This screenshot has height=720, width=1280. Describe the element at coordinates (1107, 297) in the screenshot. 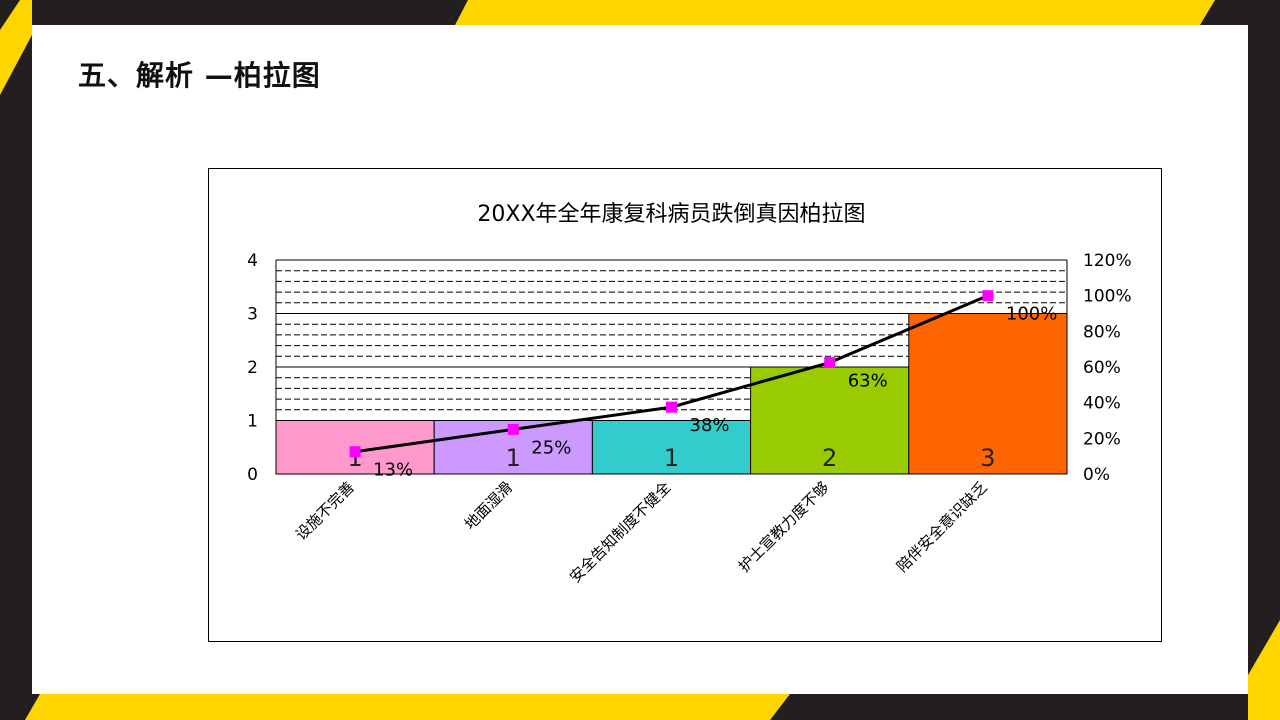

I see `y2-tick-label: 100%` at that location.